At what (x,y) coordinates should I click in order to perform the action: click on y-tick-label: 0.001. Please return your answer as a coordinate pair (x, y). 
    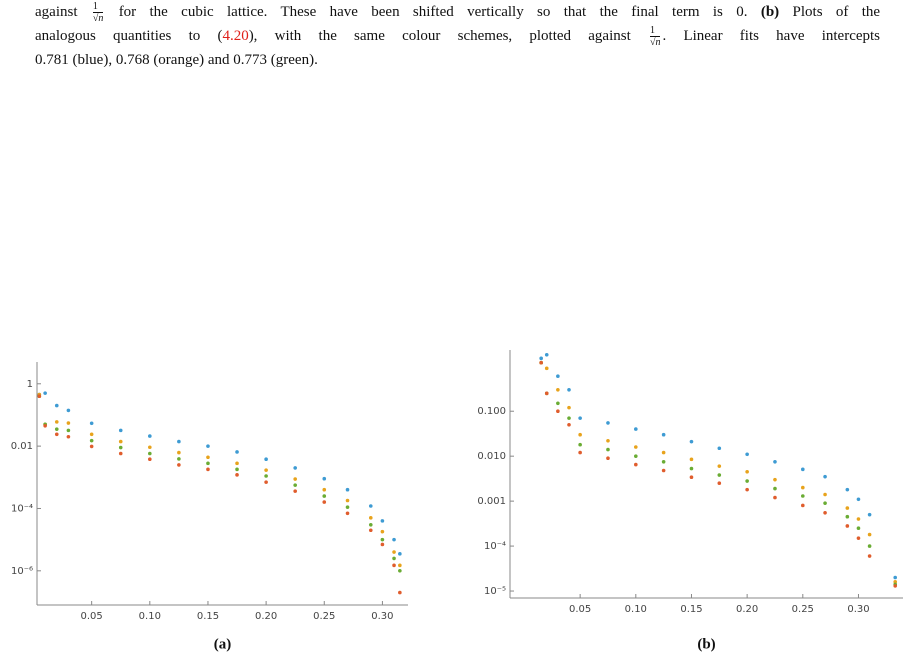
    Looking at the image, I should click on (491, 501).